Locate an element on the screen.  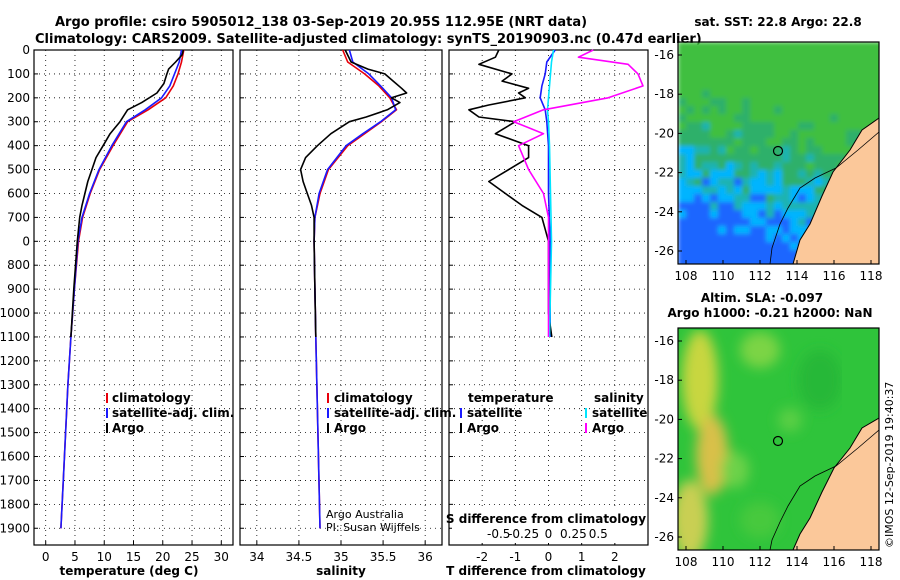
sla-map-subtitle: Argo h1000: -0.21 h2000: NaN is located at coordinates (769, 313).